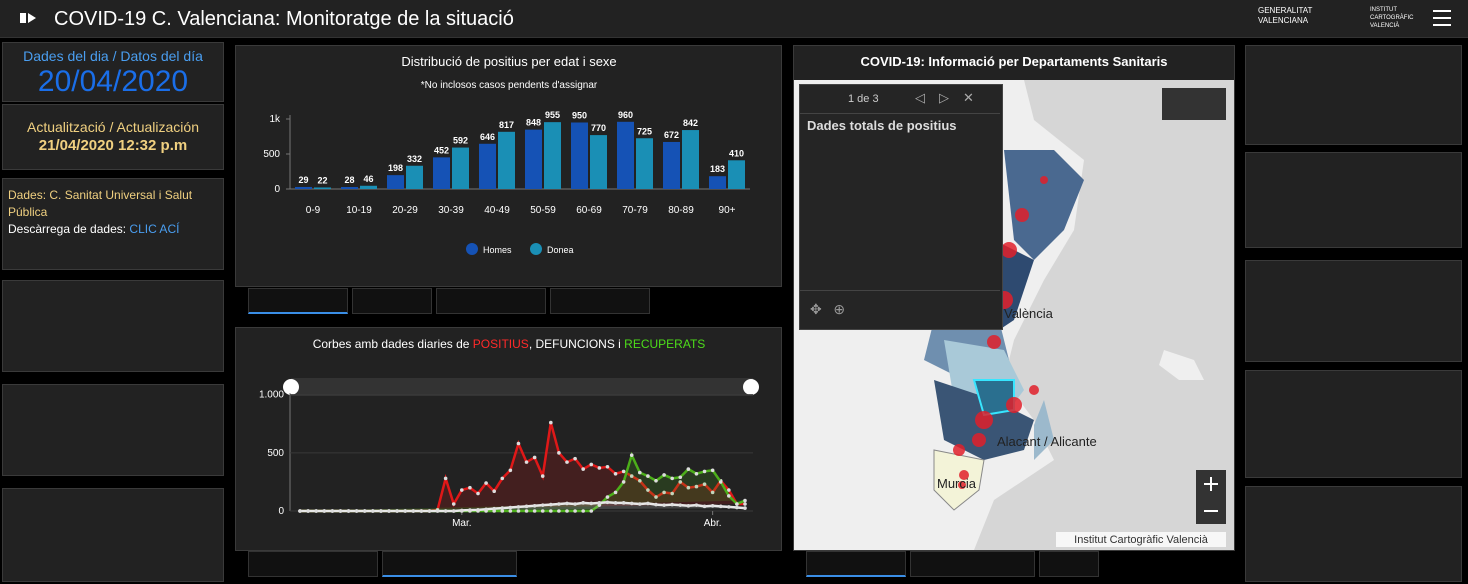 The height and width of the screenshot is (584, 1468). Describe the element at coordinates (522, 387) in the screenshot. I see `range-slider` at that location.